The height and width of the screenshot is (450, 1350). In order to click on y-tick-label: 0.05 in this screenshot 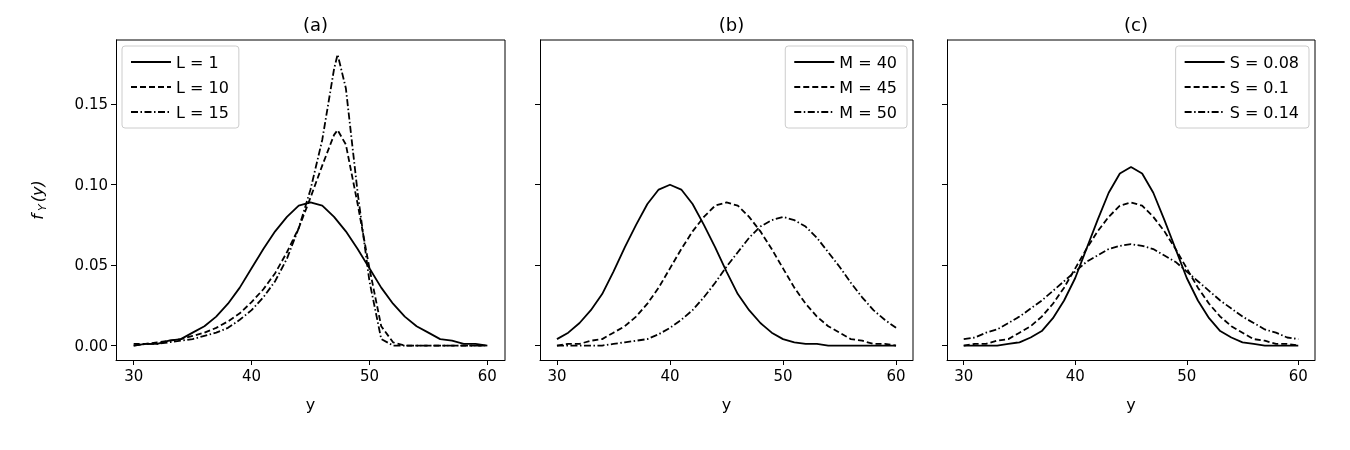, I will do `click(91, 265)`.